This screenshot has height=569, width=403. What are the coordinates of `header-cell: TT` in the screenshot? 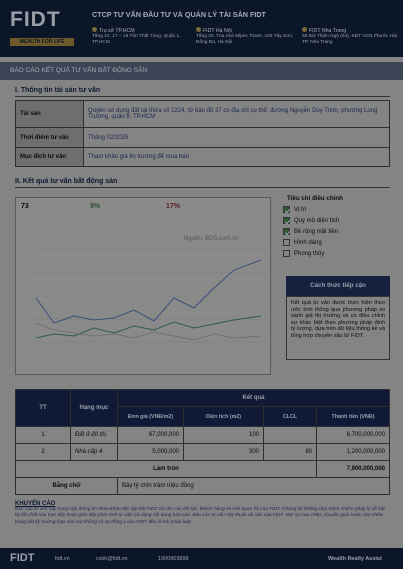 It's located at (43, 408).